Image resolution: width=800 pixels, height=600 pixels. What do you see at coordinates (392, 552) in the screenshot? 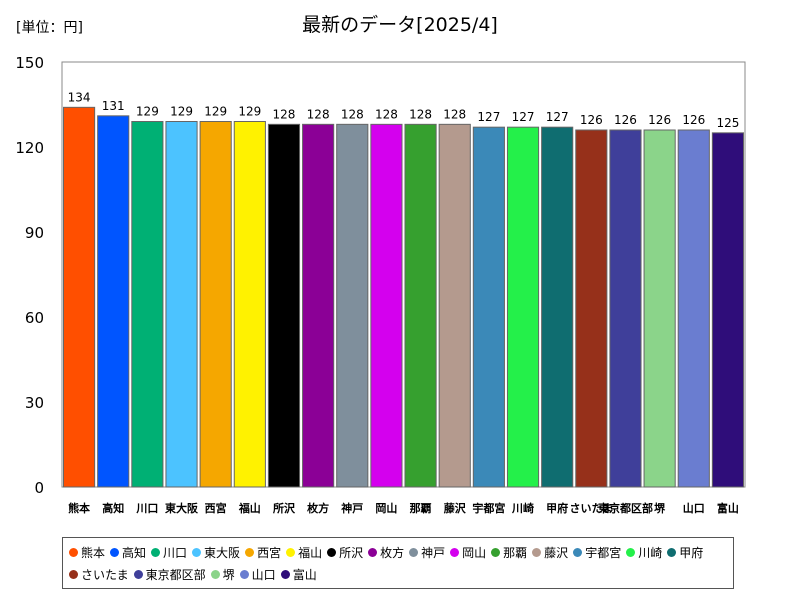
I see `legend-label: 枚方` at bounding box center [392, 552].